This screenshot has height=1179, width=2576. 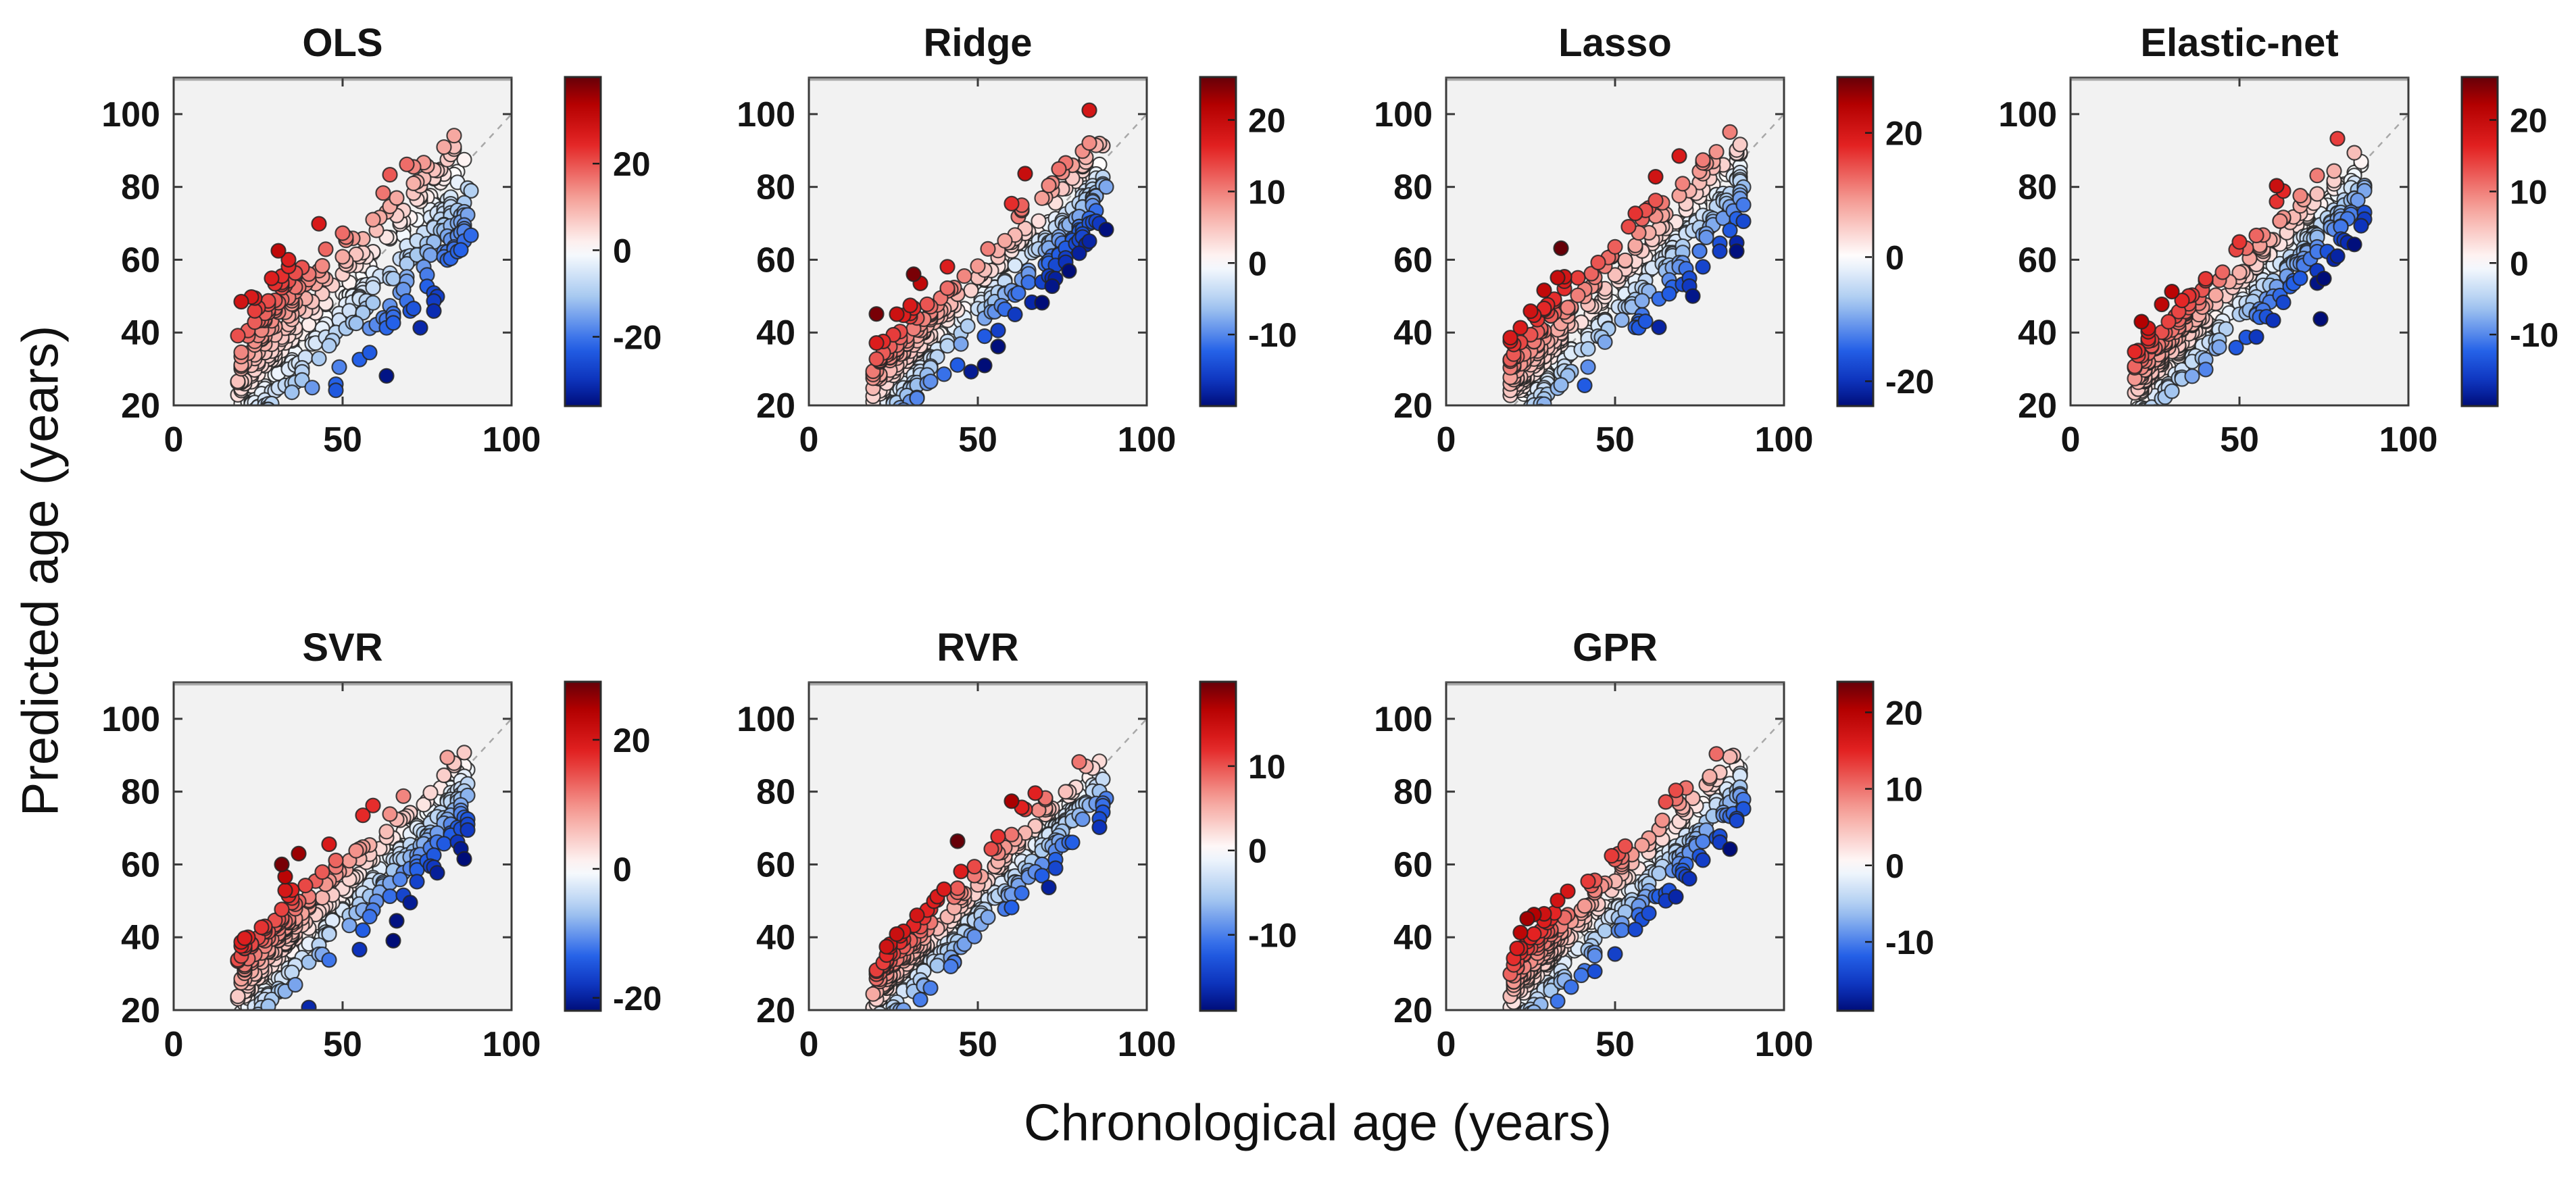 What do you see at coordinates (632, 740) in the screenshot?
I see `colorbar-tick-label: 20` at bounding box center [632, 740].